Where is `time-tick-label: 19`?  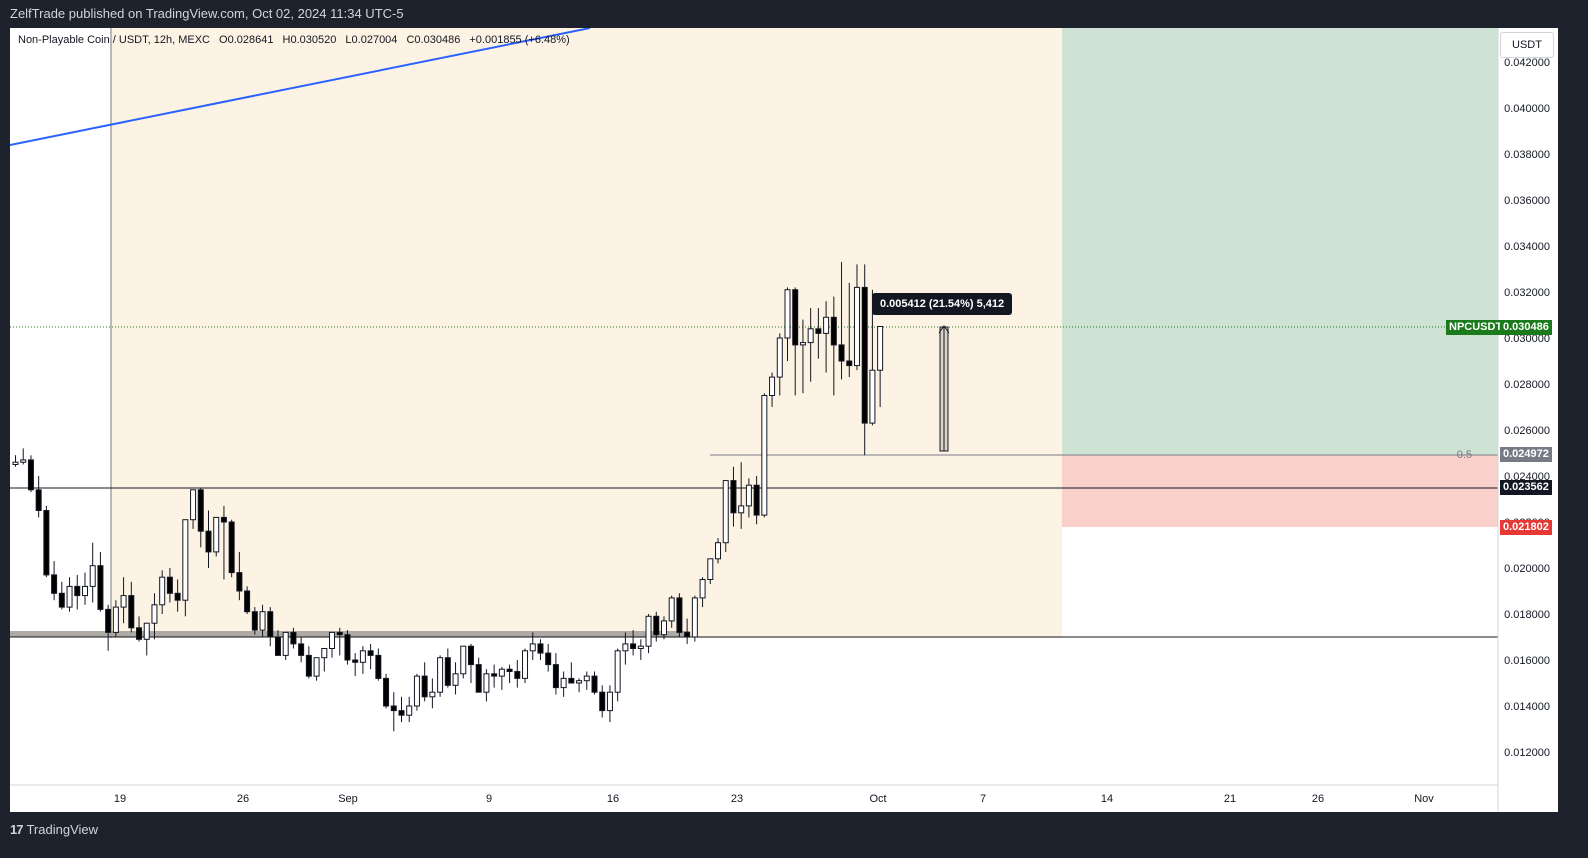
time-tick-label: 19 is located at coordinates (120, 799).